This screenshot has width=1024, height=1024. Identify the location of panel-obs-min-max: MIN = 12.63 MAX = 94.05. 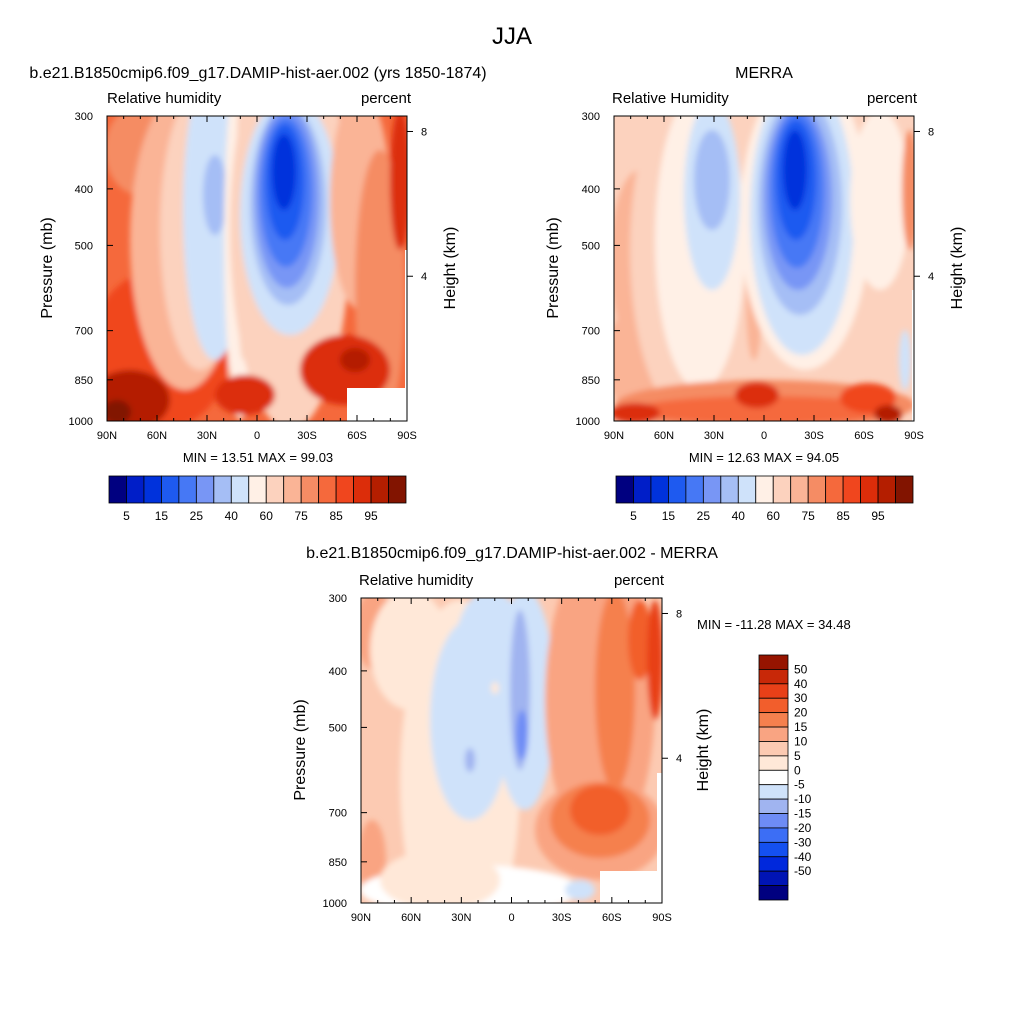
(764, 457).